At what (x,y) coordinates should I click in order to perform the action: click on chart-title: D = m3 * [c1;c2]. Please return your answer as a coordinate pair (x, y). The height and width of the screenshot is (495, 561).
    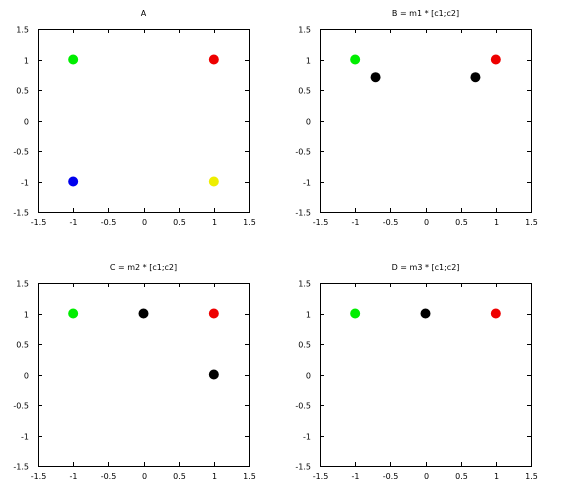
    Looking at the image, I should click on (426, 267).